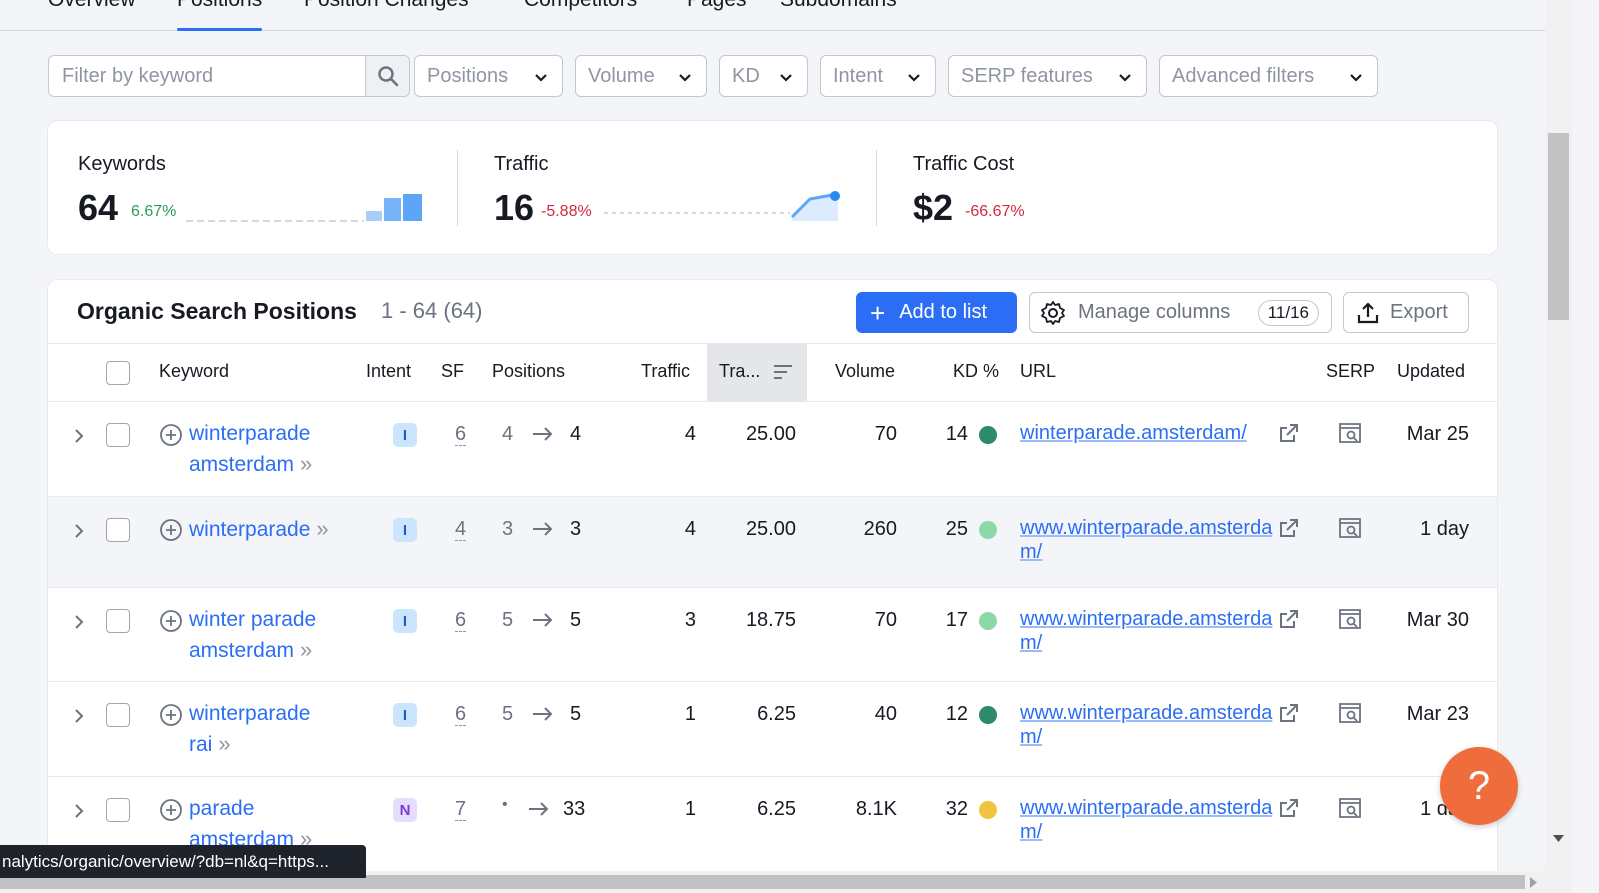 The width and height of the screenshot is (1599, 893). I want to click on scroll-right-icon, so click(1533, 882).